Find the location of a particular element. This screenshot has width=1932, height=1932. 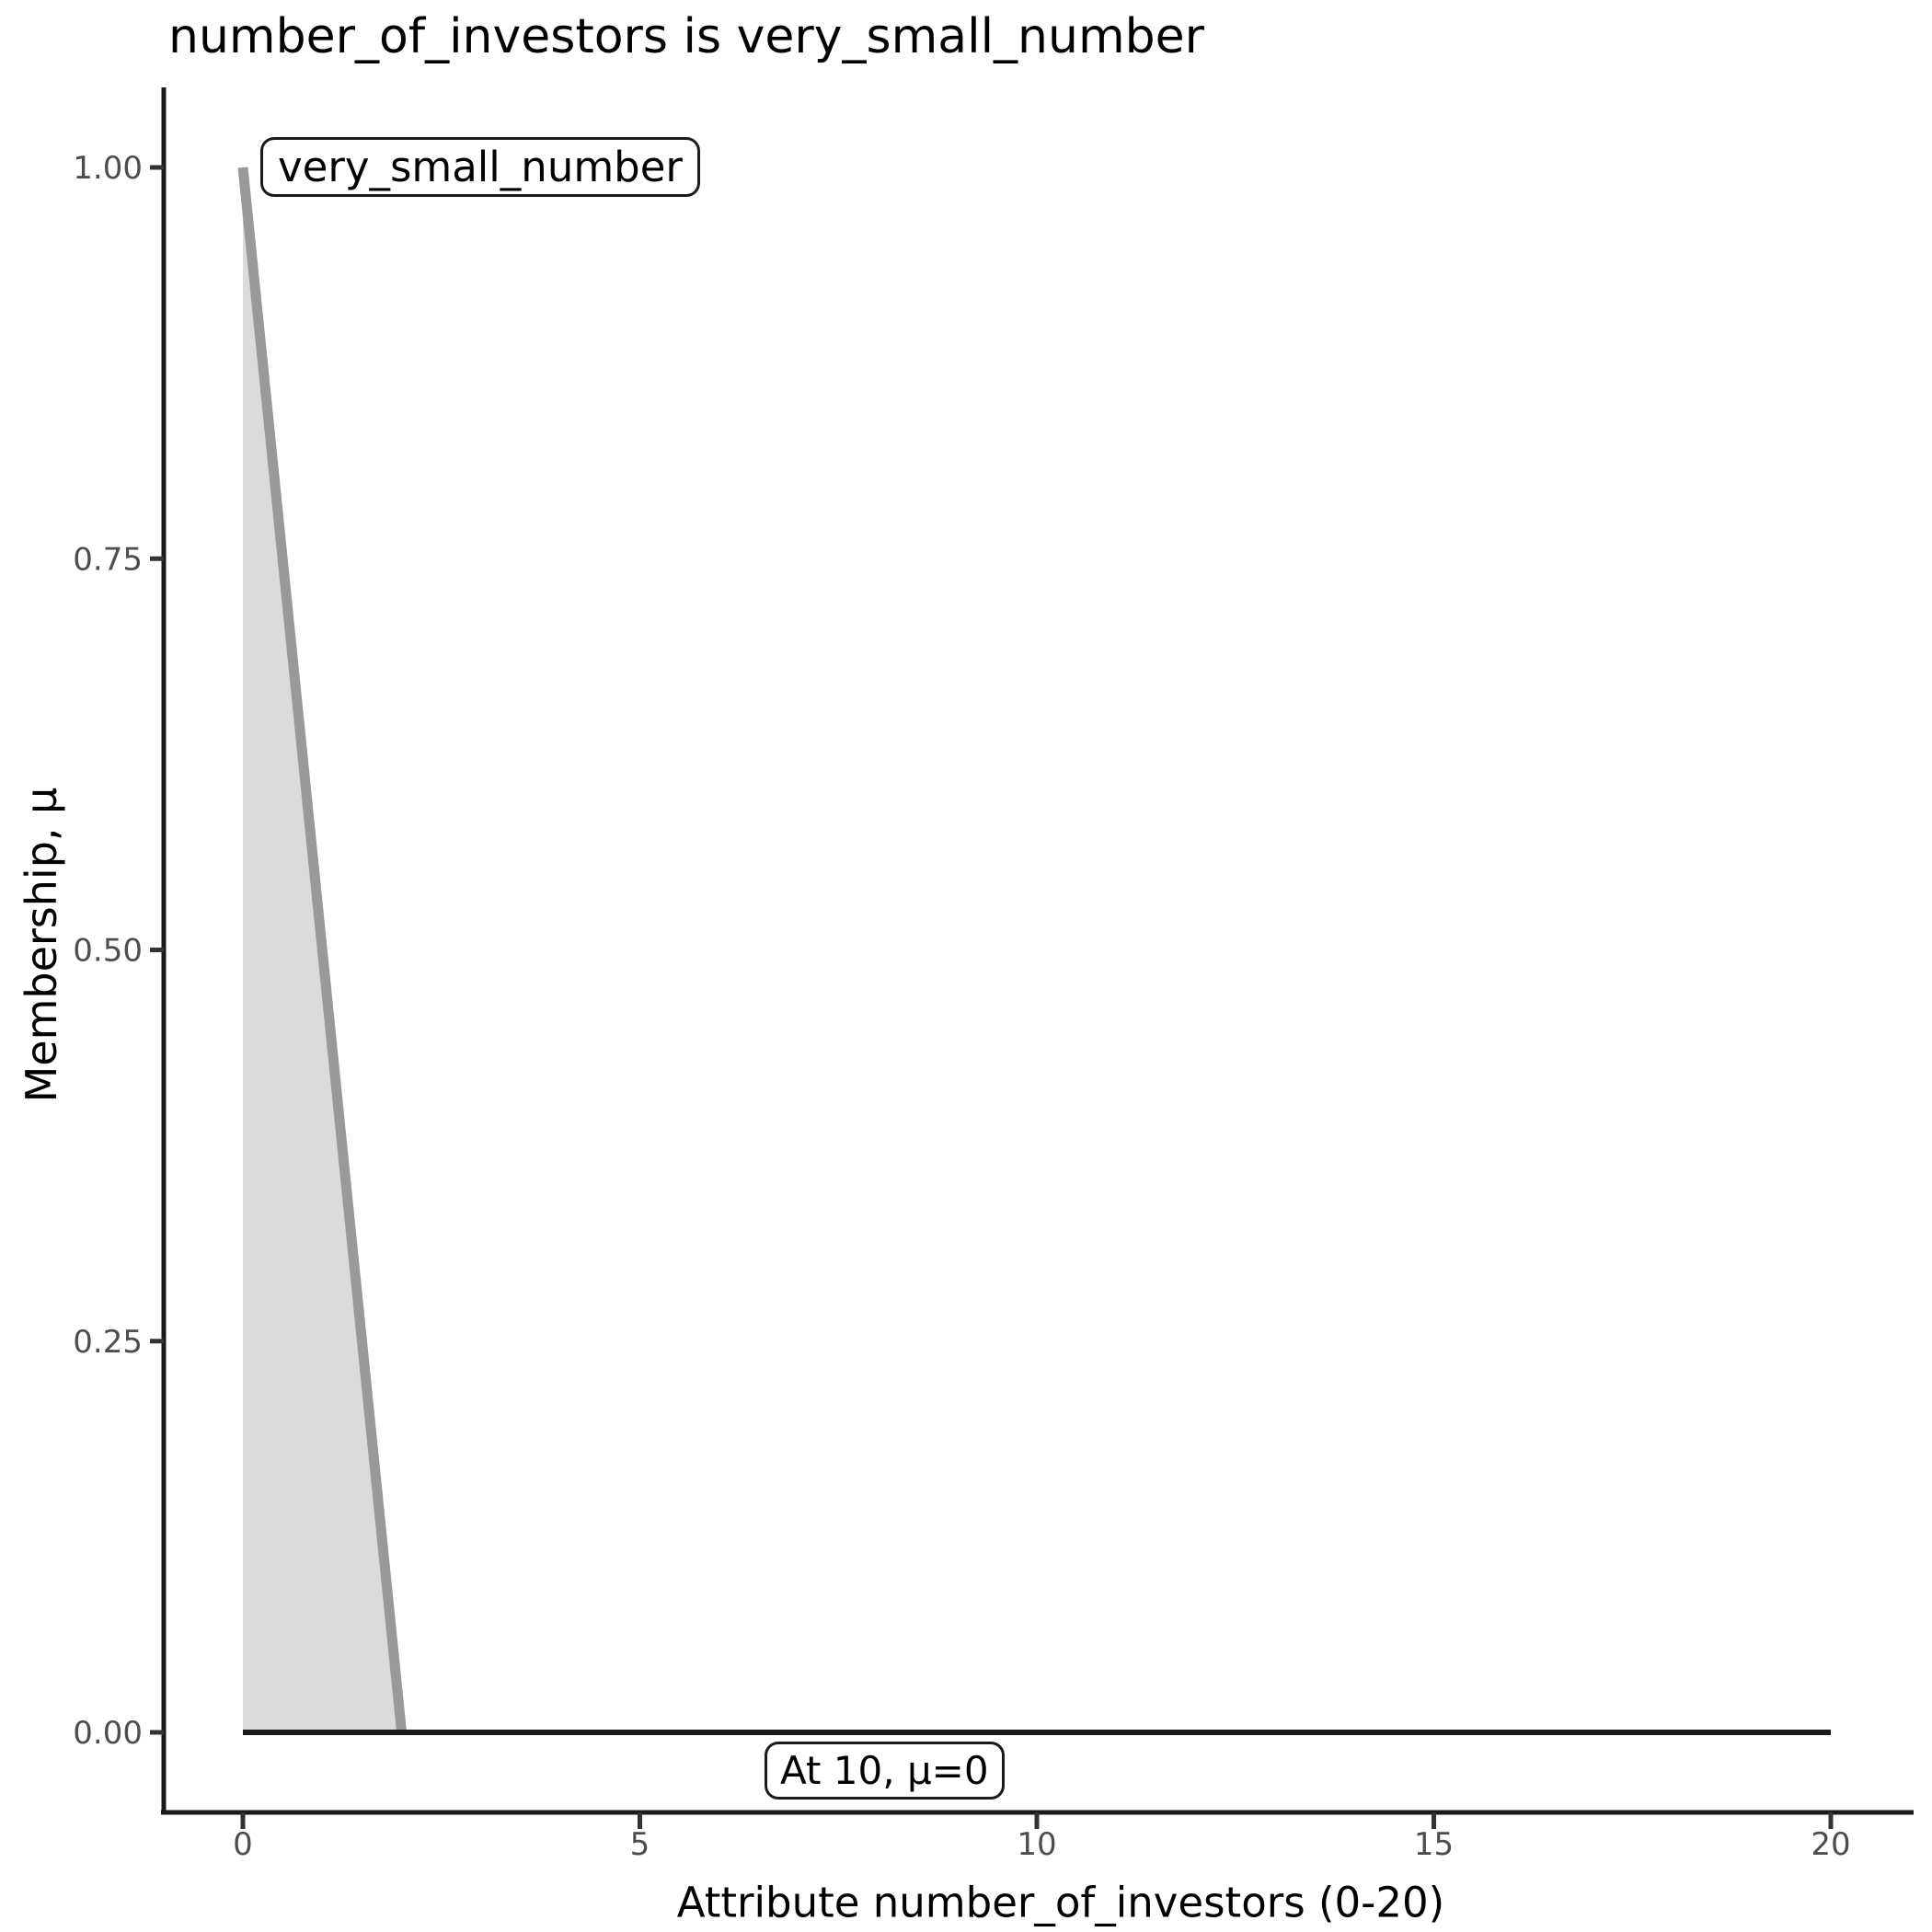

y-tick-label: 0.75 is located at coordinates (108, 559).